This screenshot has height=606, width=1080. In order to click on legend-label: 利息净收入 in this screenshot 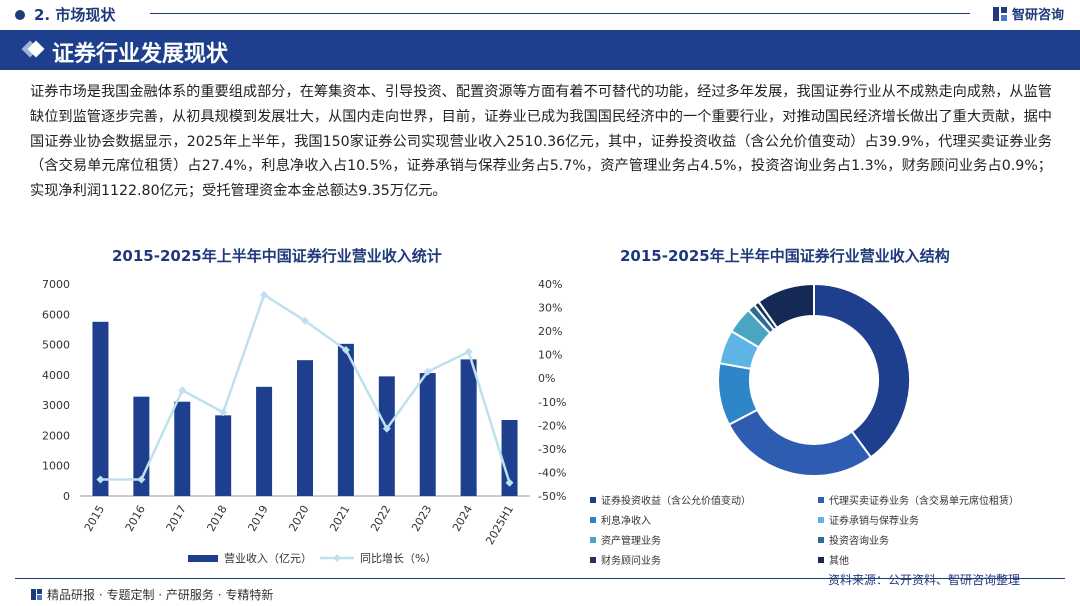, I will do `click(626, 521)`.